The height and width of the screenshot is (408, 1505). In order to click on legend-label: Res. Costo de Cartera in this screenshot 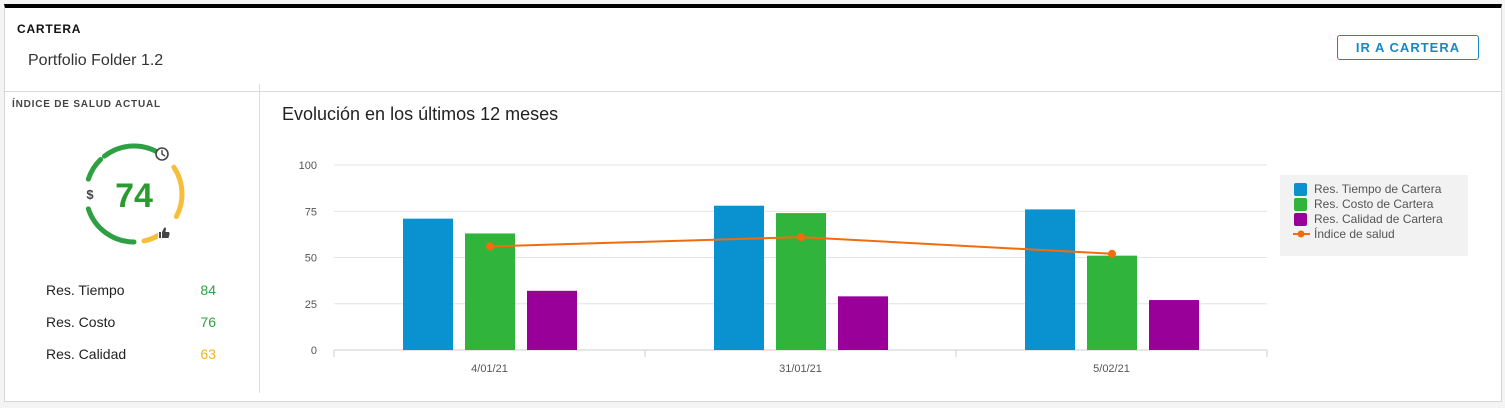, I will do `click(1374, 204)`.